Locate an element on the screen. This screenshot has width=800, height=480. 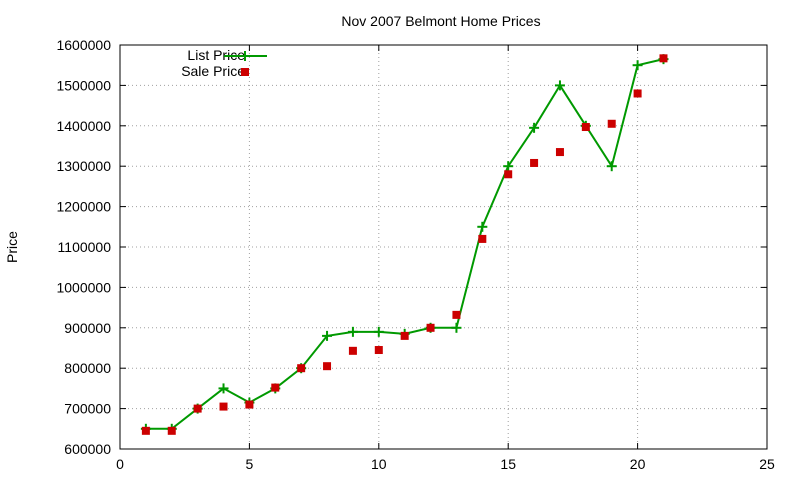
x-tick-label: 20 is located at coordinates (638, 464).